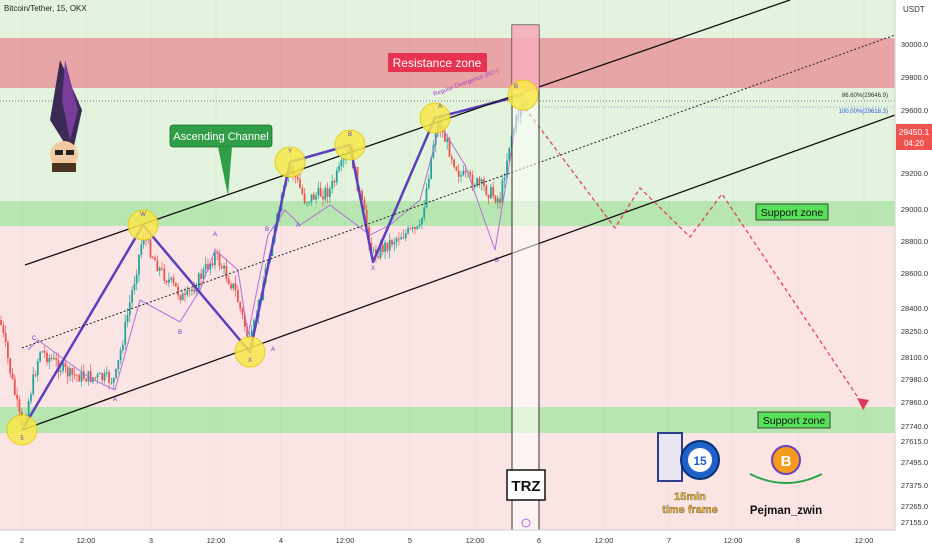 This screenshot has height=550, width=932. I want to click on svg-text: 15min, so click(690, 497).